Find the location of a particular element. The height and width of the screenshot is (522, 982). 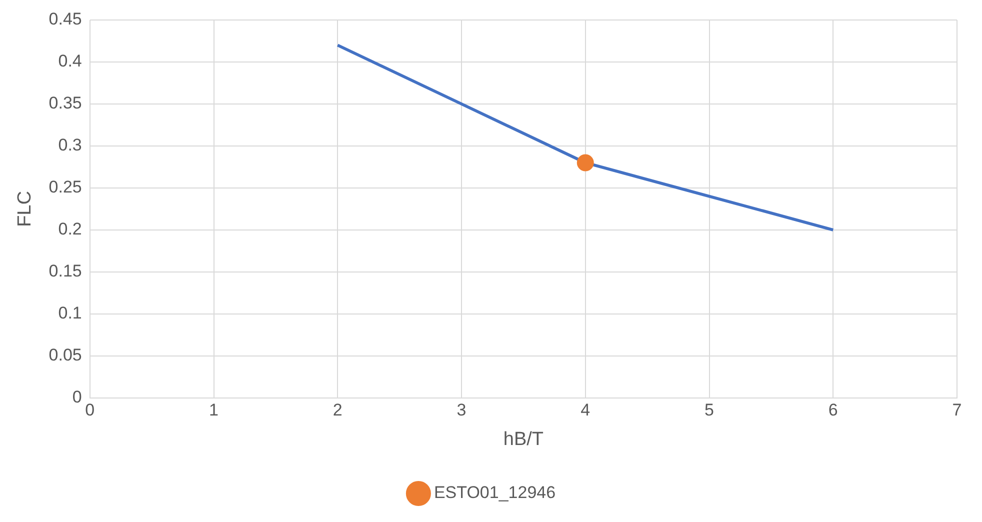

x-tick-label: 6 is located at coordinates (833, 410).